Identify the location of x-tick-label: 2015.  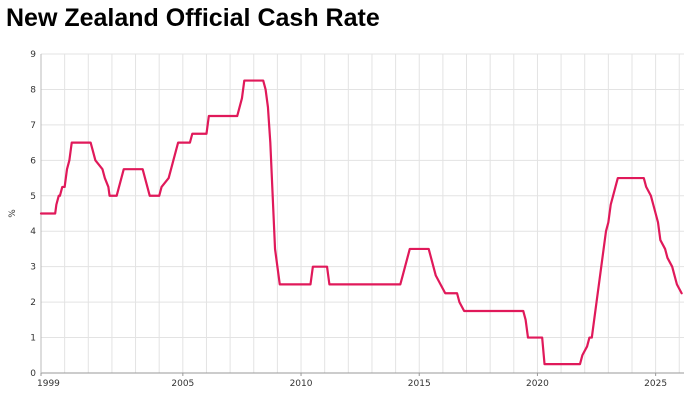
(419, 384).